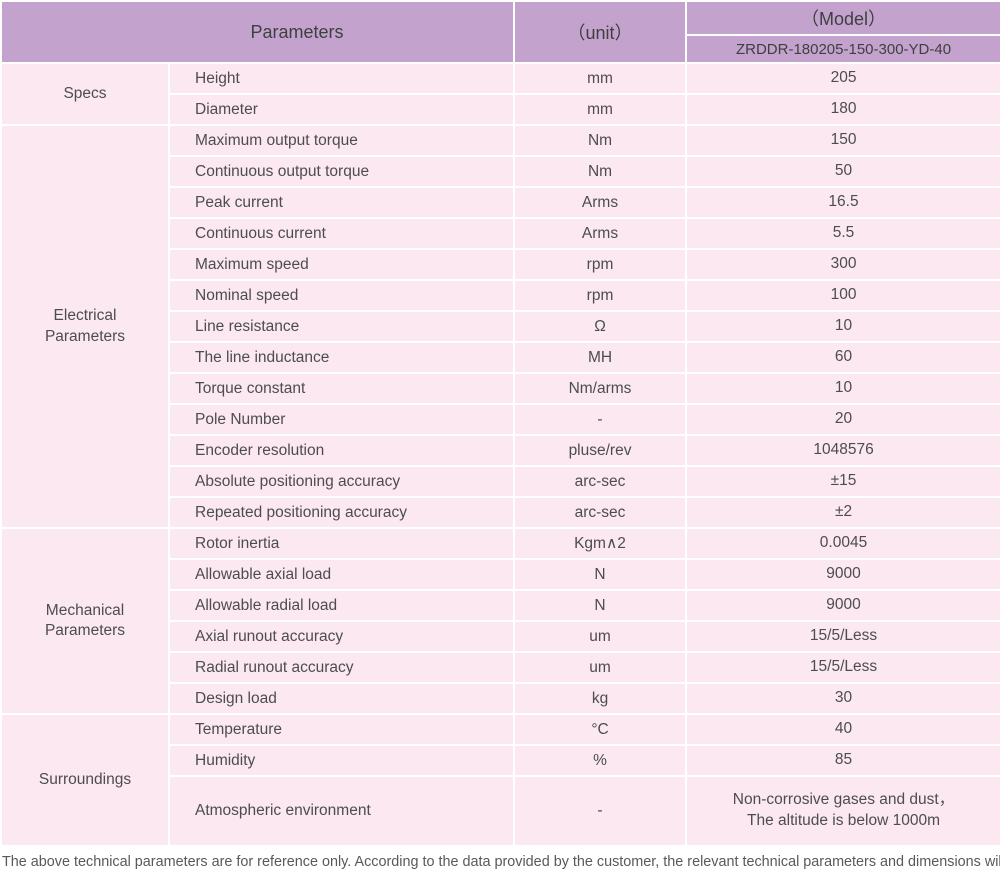  Describe the element at coordinates (842, 512) in the screenshot. I see `parameter-value: ±2` at that location.